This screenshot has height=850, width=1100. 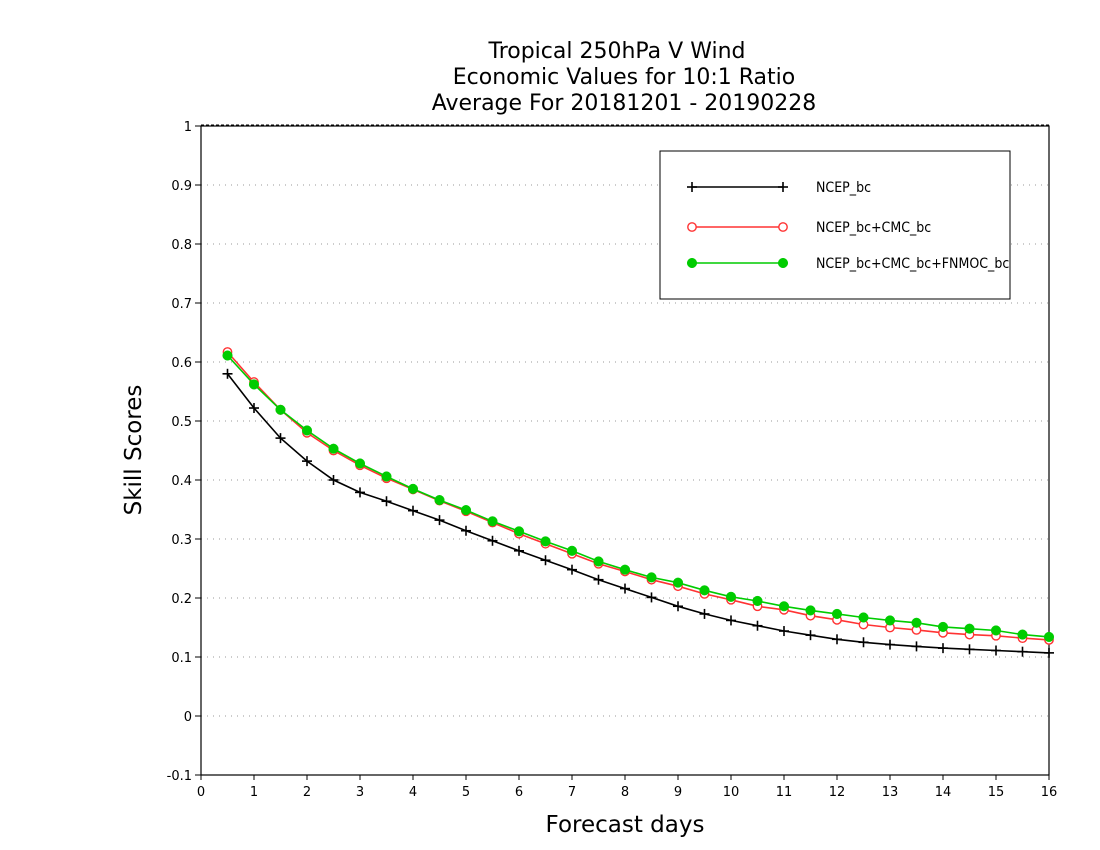 What do you see at coordinates (181, 304) in the screenshot?
I see `y-tick-label: 0.7` at bounding box center [181, 304].